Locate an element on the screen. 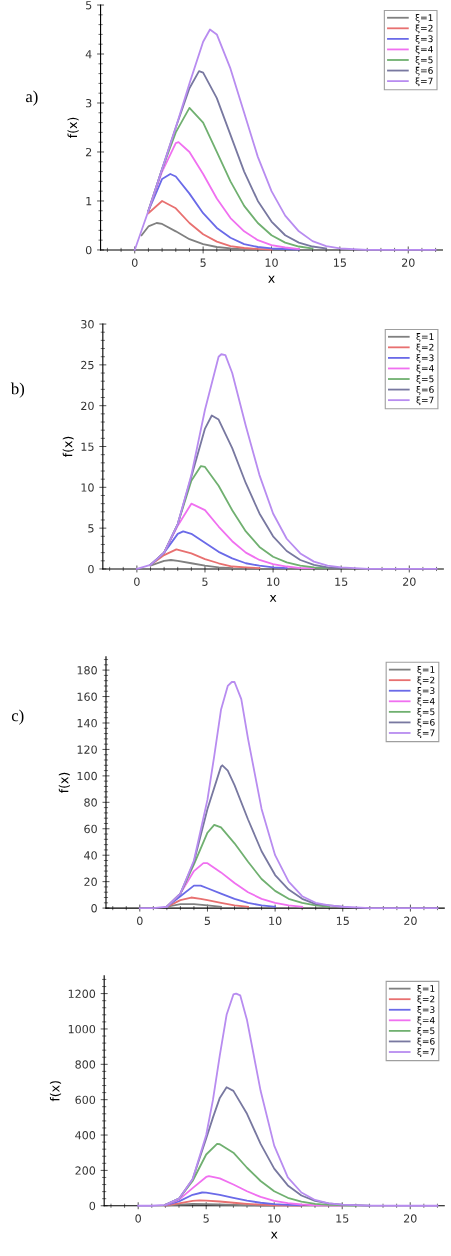  y-tick-label: 3 is located at coordinates (89, 103).